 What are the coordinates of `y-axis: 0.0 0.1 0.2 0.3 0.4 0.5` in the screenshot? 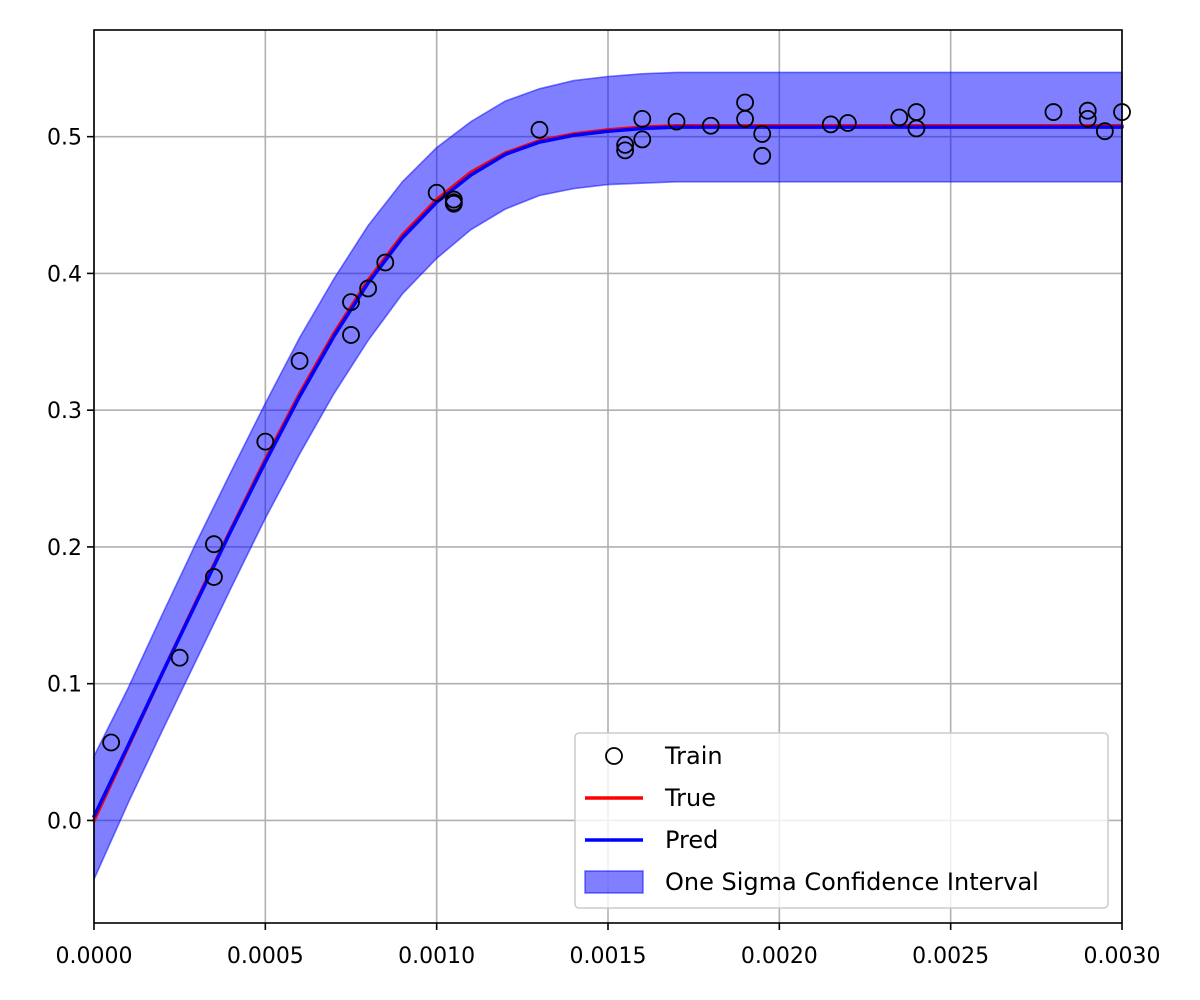 It's located at (70, 480).